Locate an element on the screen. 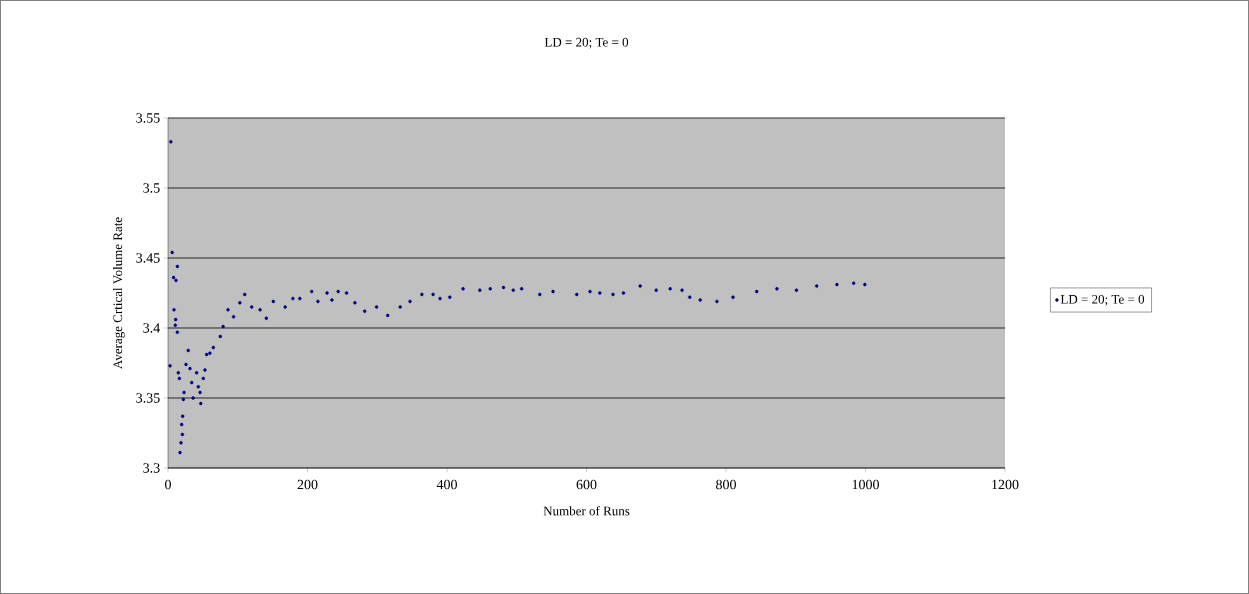 The image size is (1249, 594). y-tick-label: 3.35 is located at coordinates (148, 398).